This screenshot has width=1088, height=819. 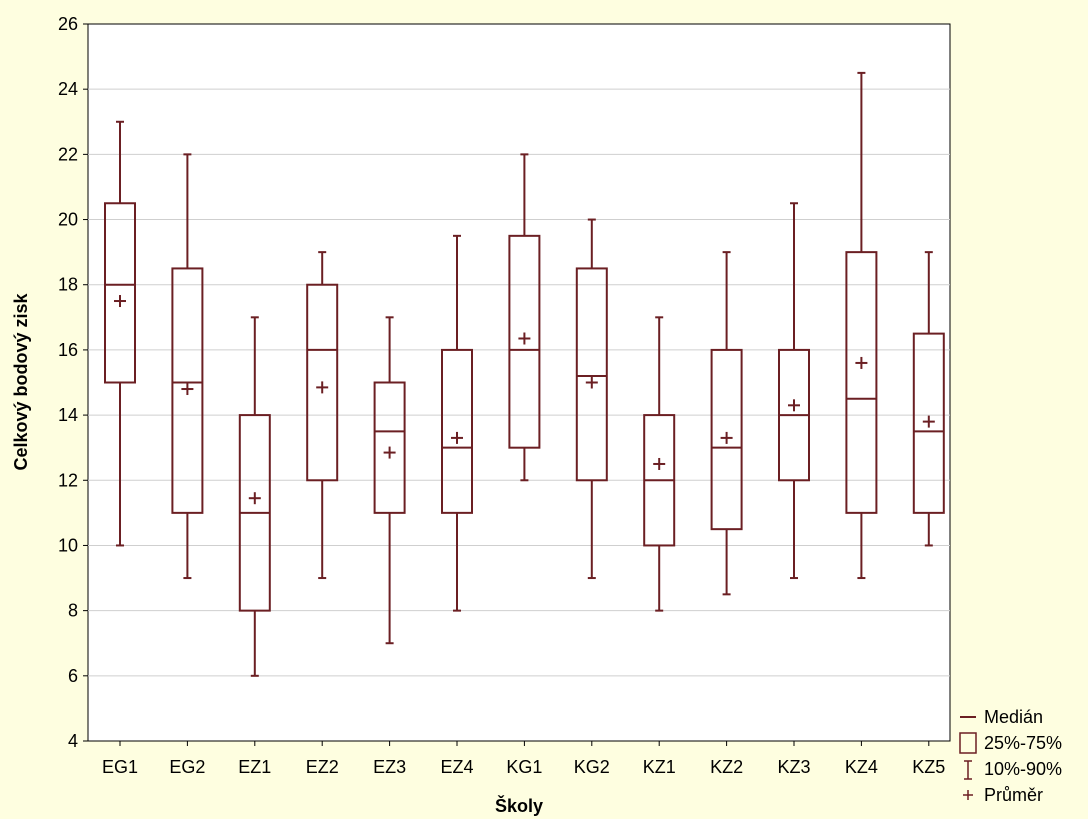 I want to click on x-tick-label: EZ4, so click(x=456, y=767).